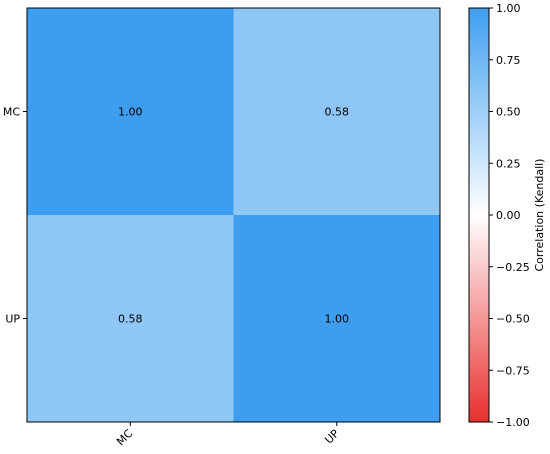  I want to click on colorbar-tick-label: 0.00, so click(508, 215).